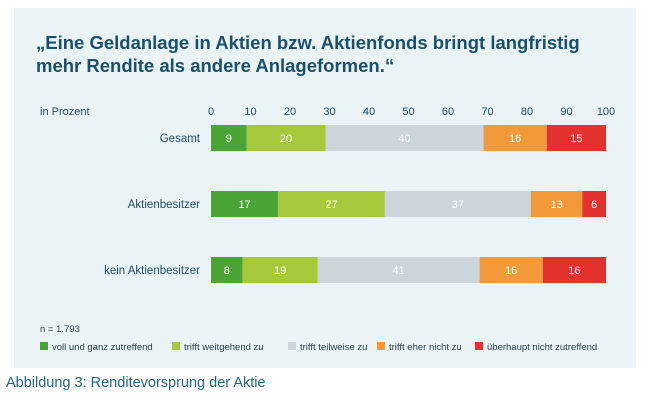 This screenshot has width=650, height=400. Describe the element at coordinates (606, 112) in the screenshot. I see `x-tick-label: 100` at that location.